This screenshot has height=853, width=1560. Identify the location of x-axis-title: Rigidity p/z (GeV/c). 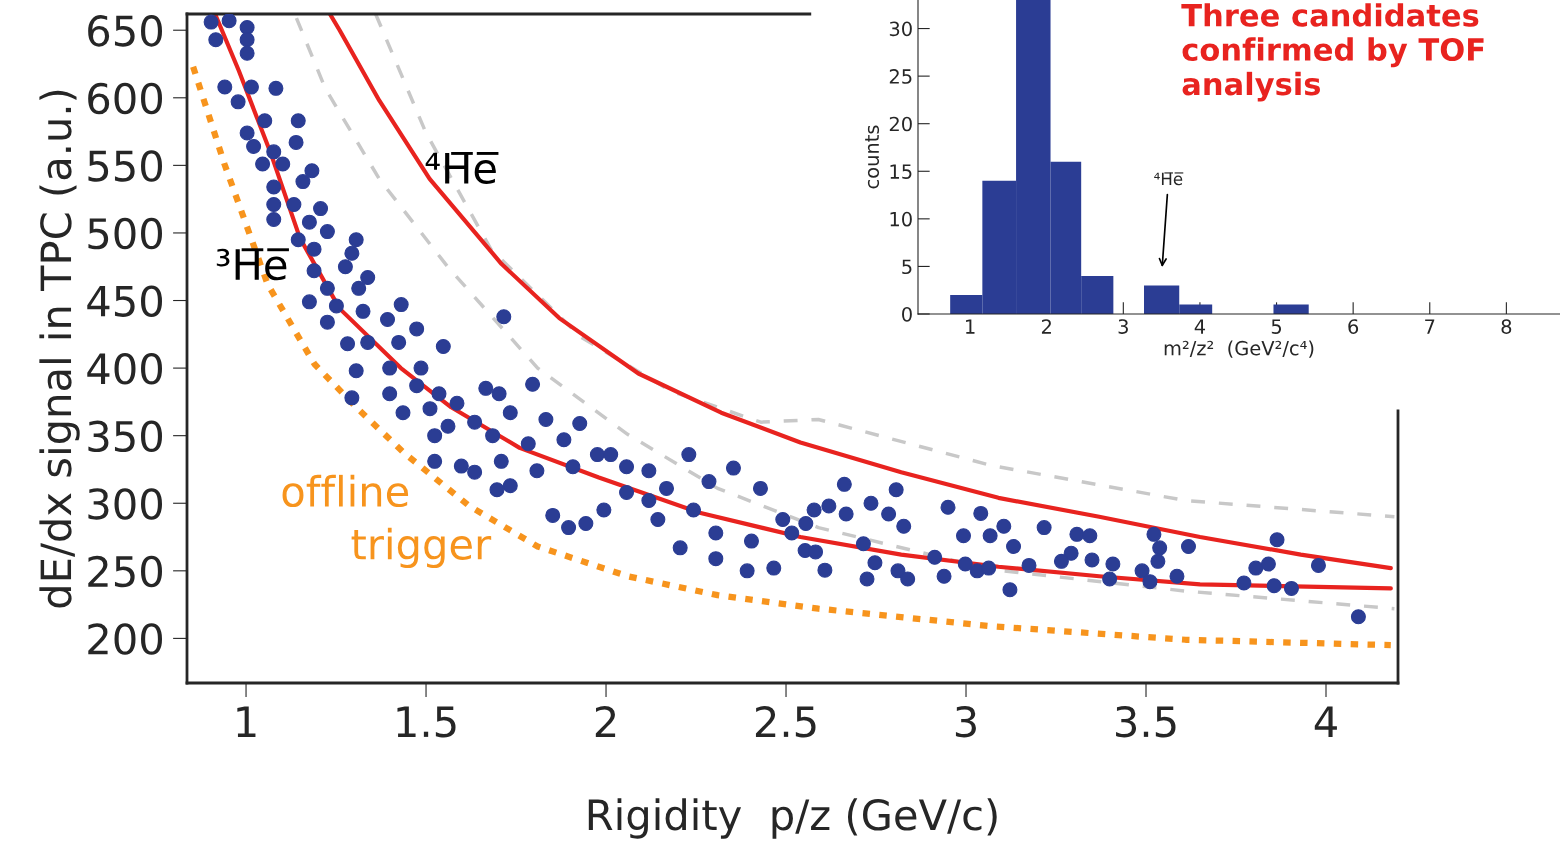
(792, 818).